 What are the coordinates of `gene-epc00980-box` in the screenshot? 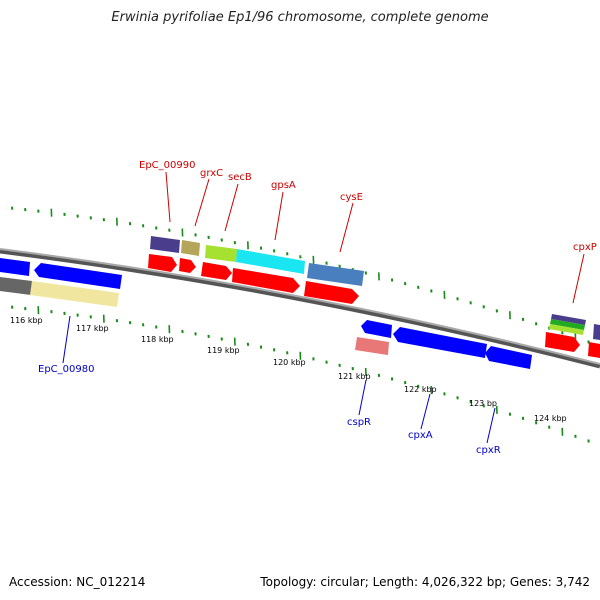 It's located at (74, 294).